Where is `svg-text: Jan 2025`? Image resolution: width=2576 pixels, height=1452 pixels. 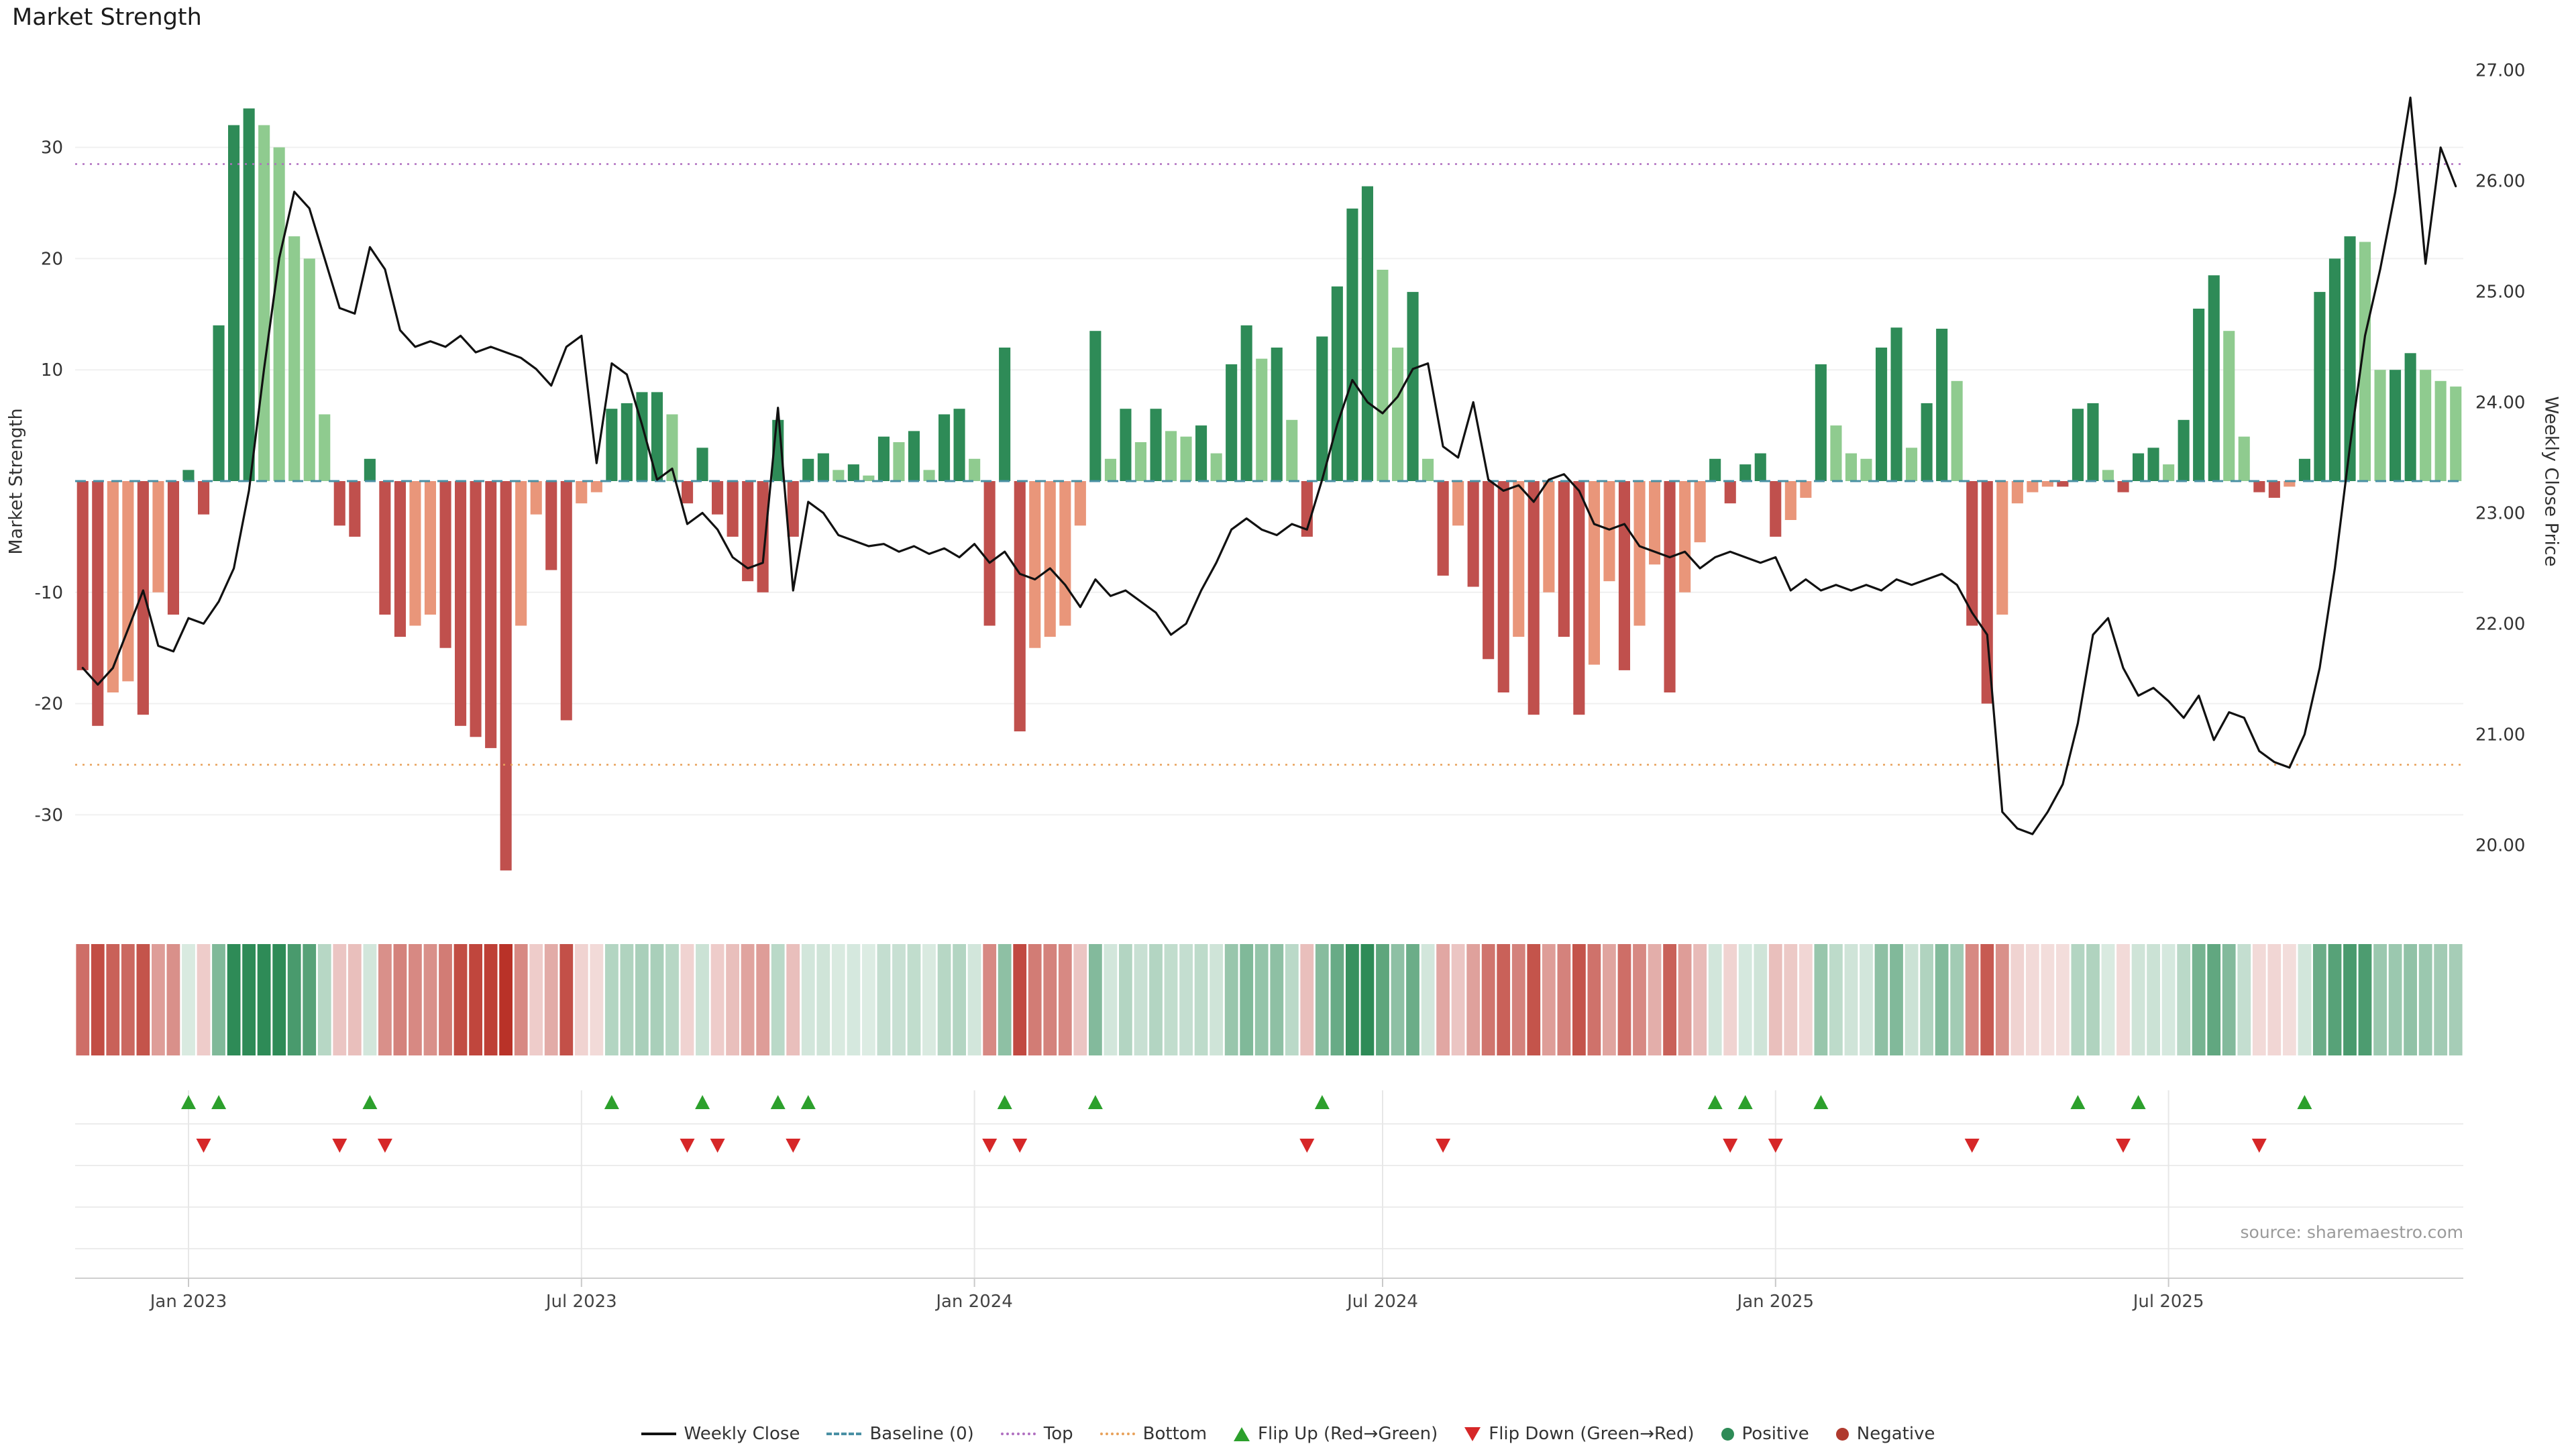 svg-text: Jan 2025 is located at coordinates (1775, 1302).